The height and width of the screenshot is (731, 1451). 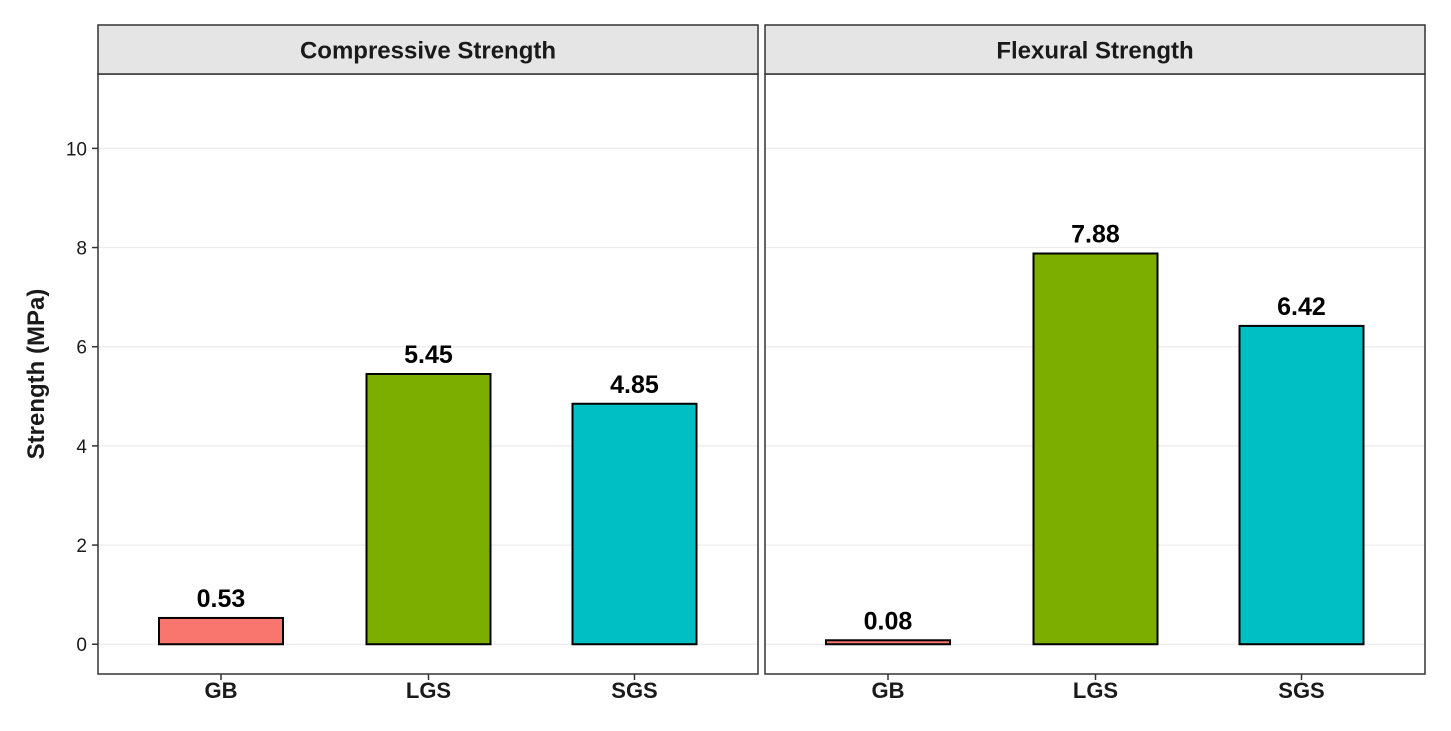 I want to click on data-label: 0.53, so click(x=221, y=599).